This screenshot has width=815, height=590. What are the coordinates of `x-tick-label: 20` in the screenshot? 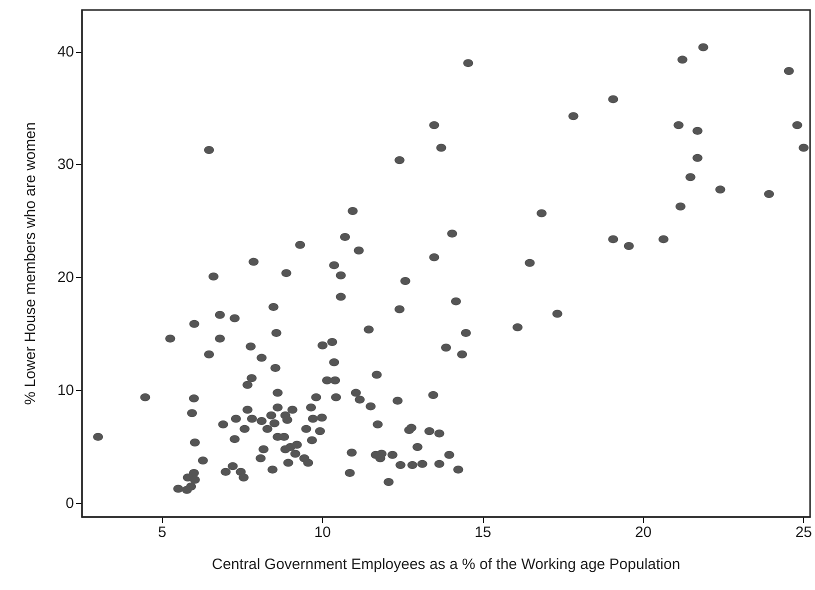 It's located at (643, 532).